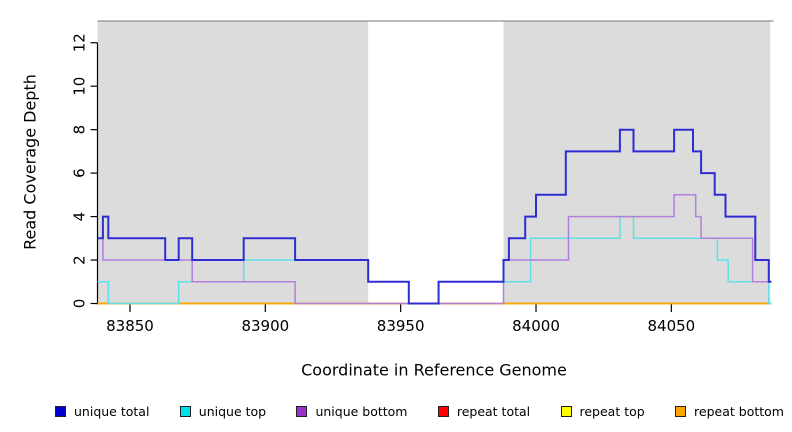  What do you see at coordinates (232, 411) in the screenshot?
I see `legend-label: unique top` at bounding box center [232, 411].